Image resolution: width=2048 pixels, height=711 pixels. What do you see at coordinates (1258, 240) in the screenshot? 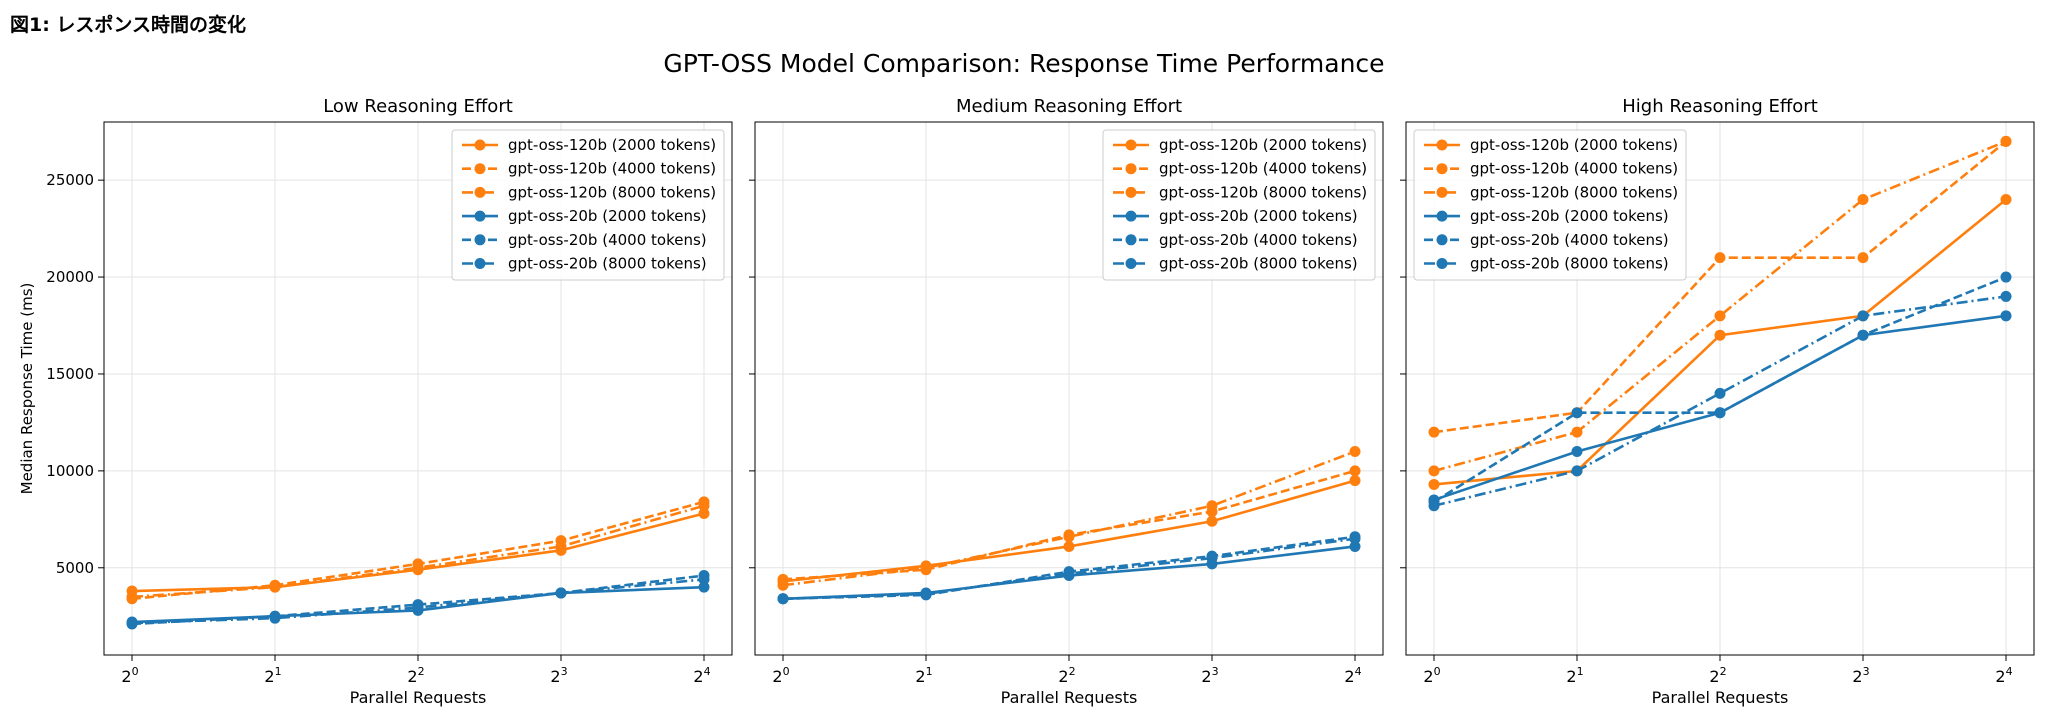
I see `legend-entry: gpt-oss-20b (4000 tokens)` at bounding box center [1258, 240].